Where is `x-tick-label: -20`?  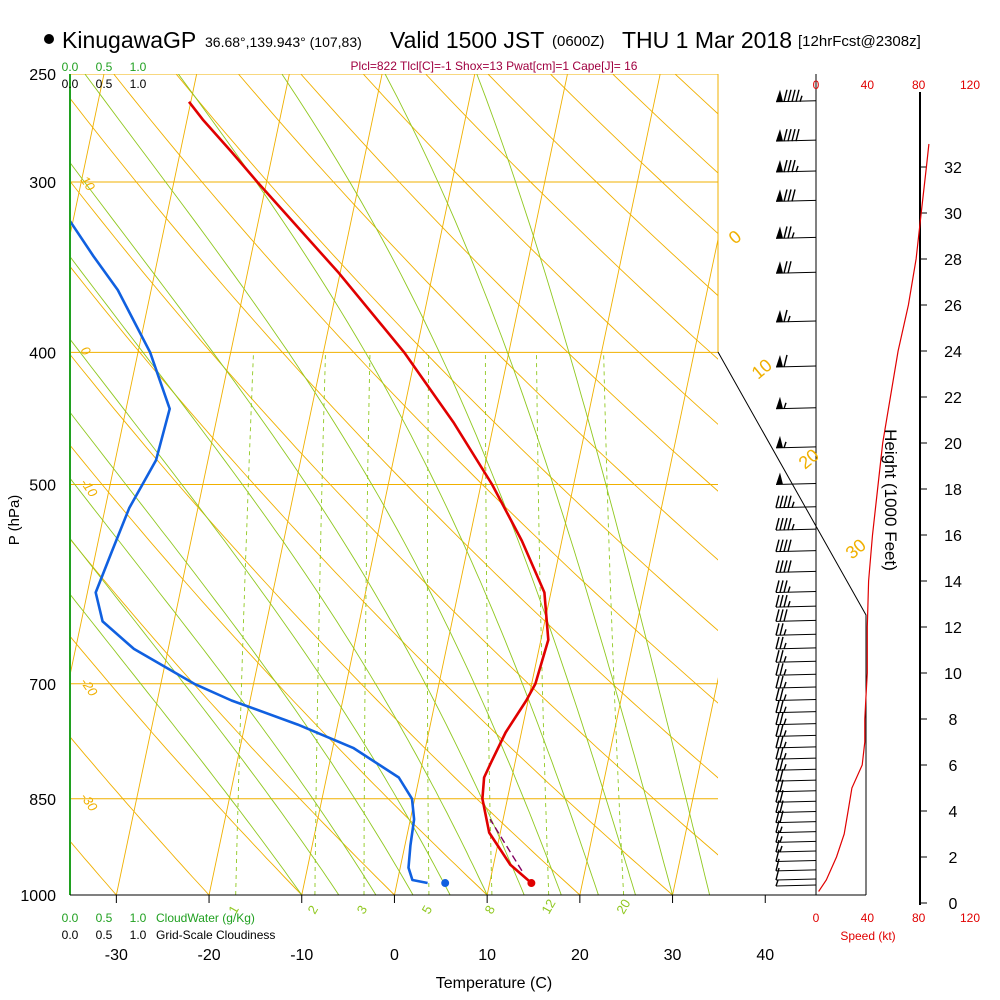
x-tick-label: -20 is located at coordinates (208, 955).